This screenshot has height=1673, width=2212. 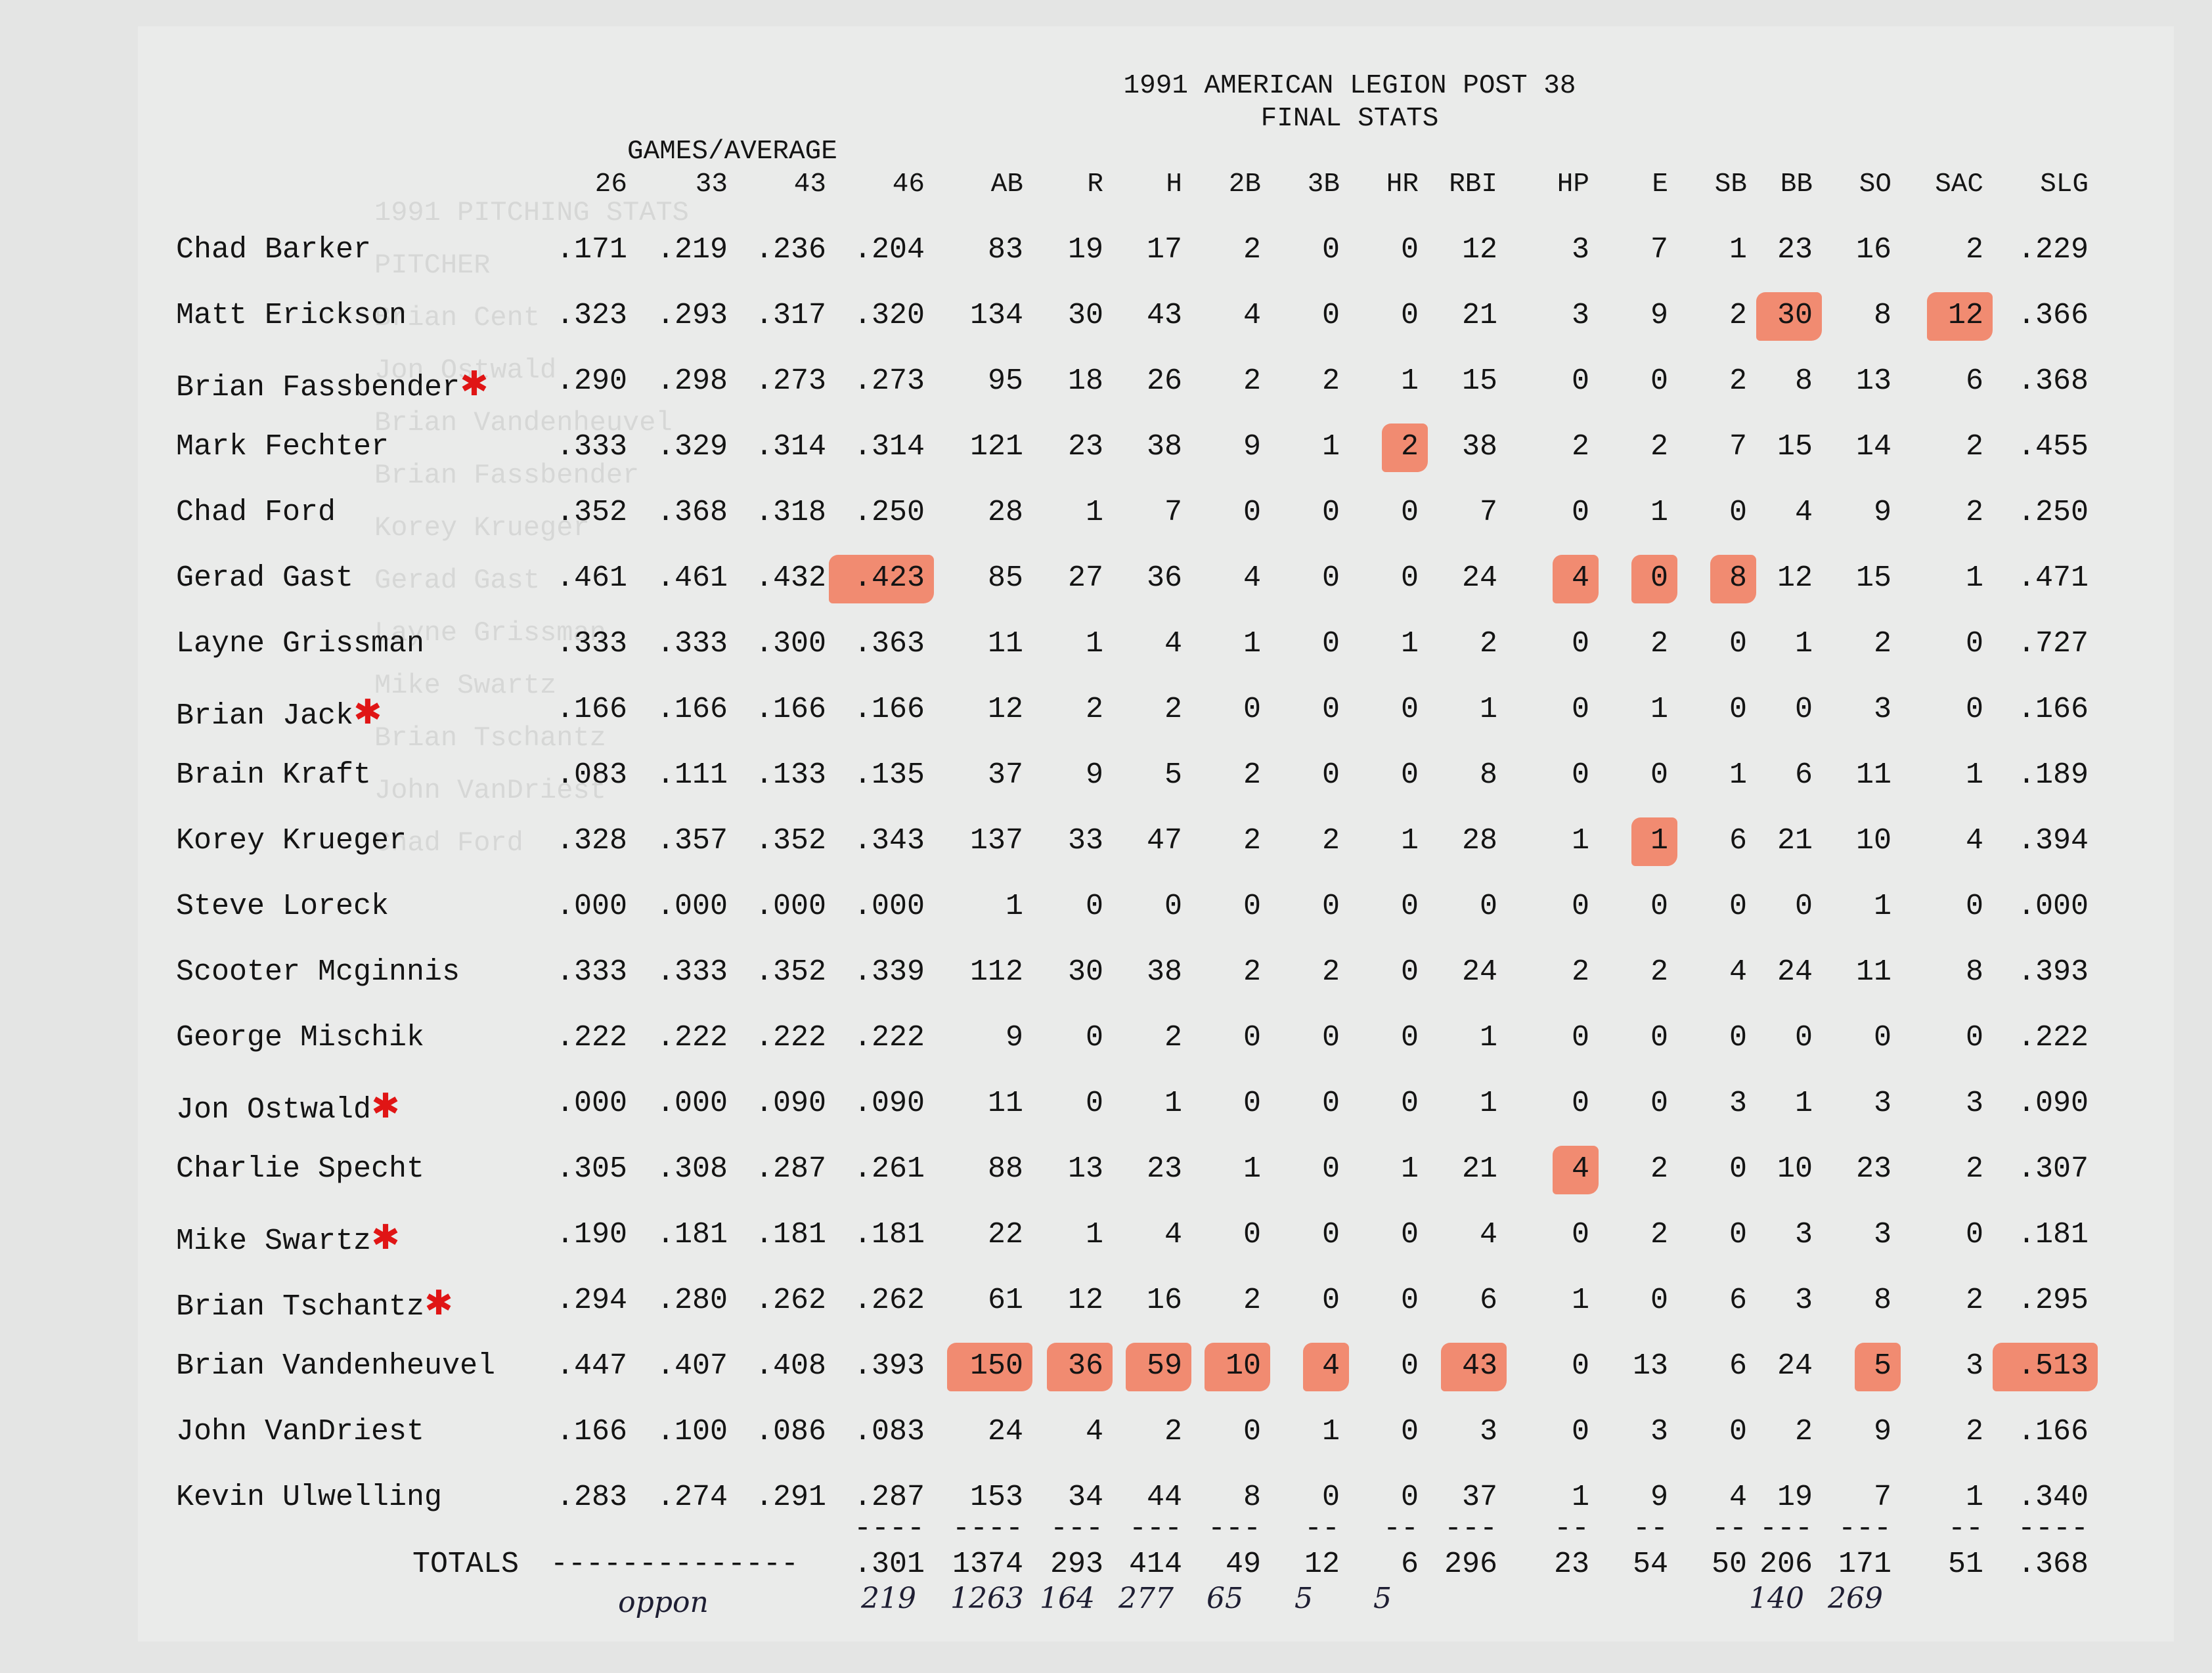 I want to click on stat-cell-r: 36, so click(x=1085, y=1366).